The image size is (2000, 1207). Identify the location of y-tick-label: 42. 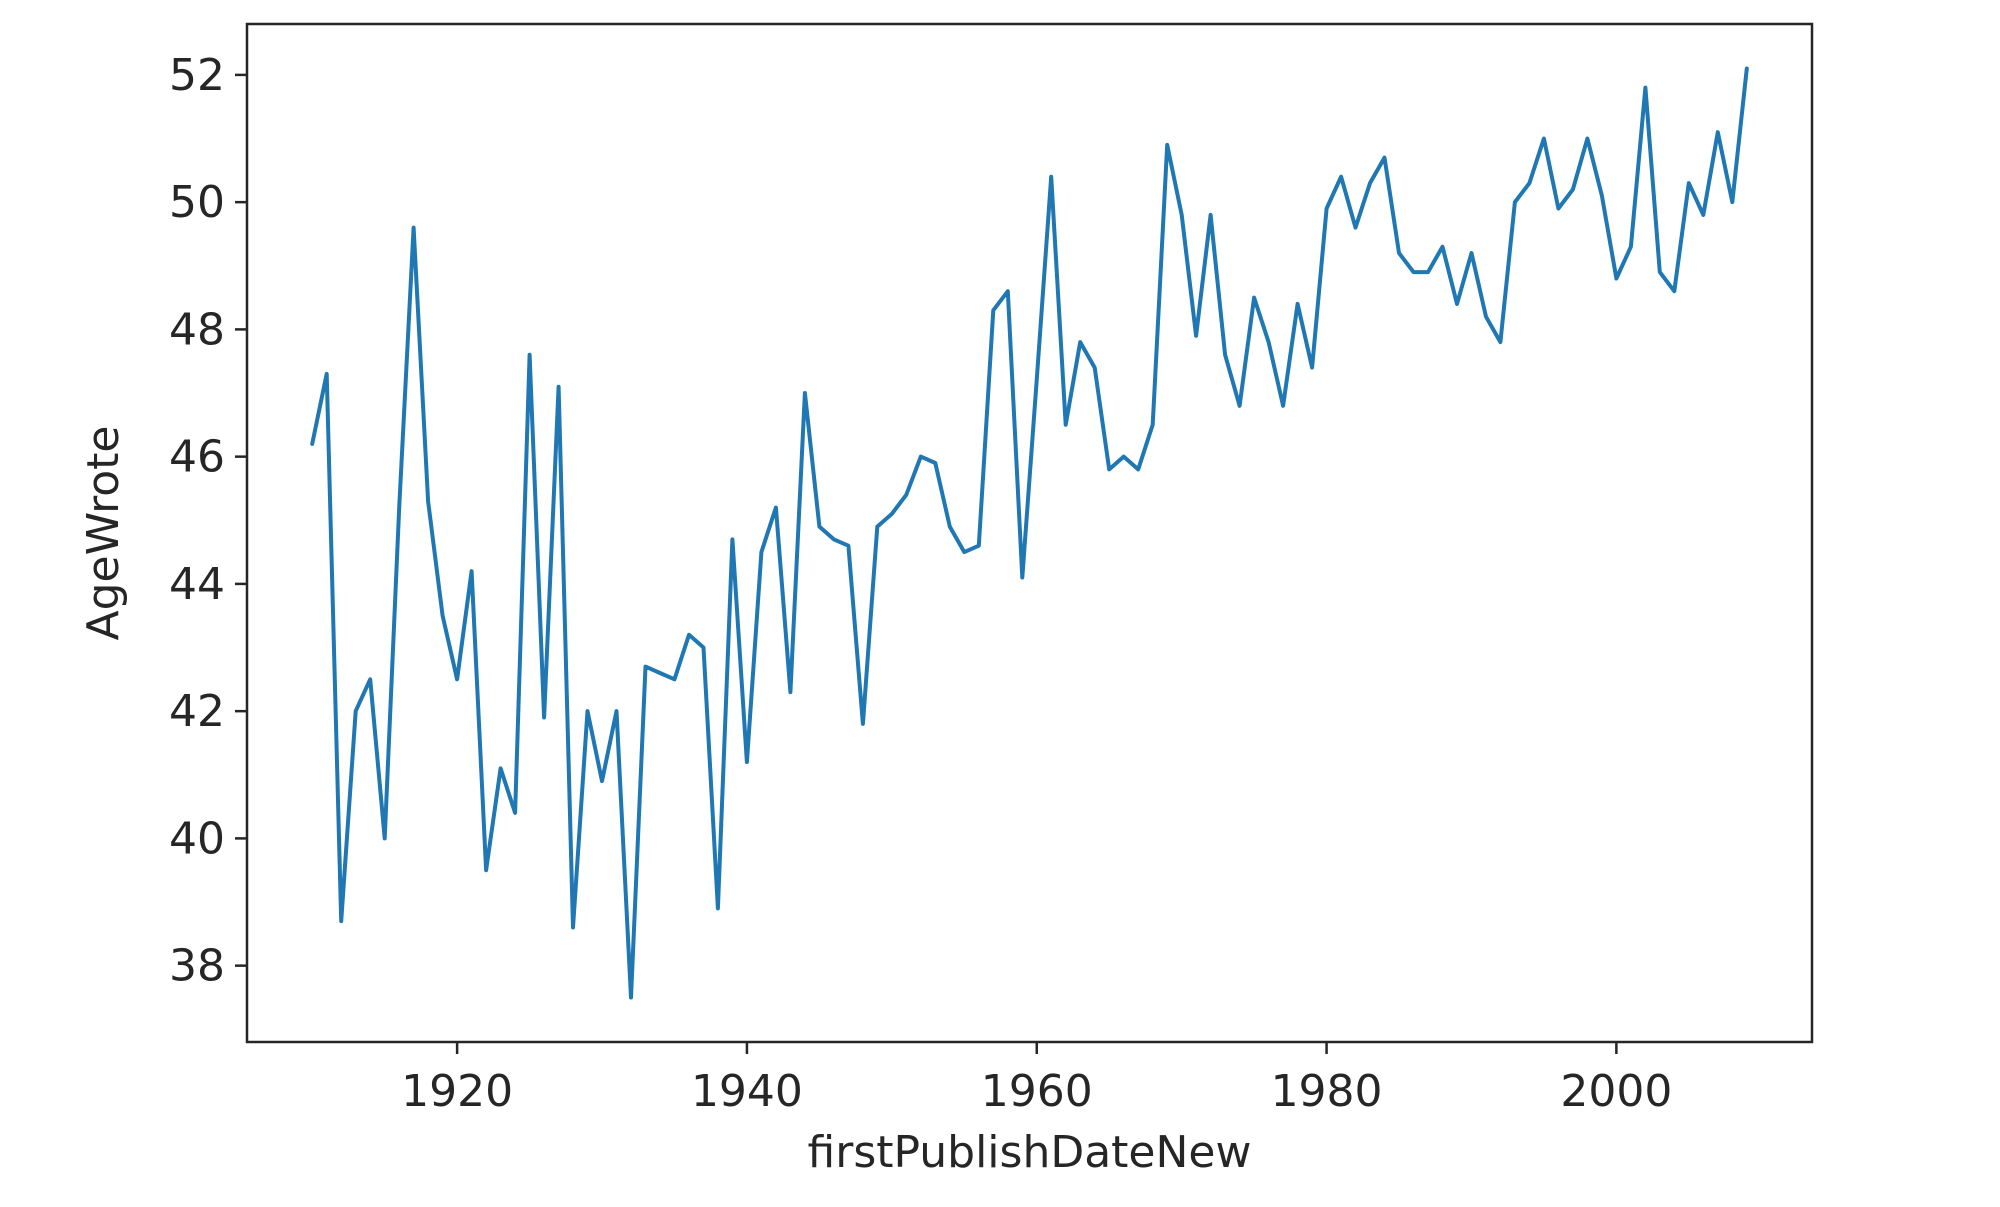
(197, 711).